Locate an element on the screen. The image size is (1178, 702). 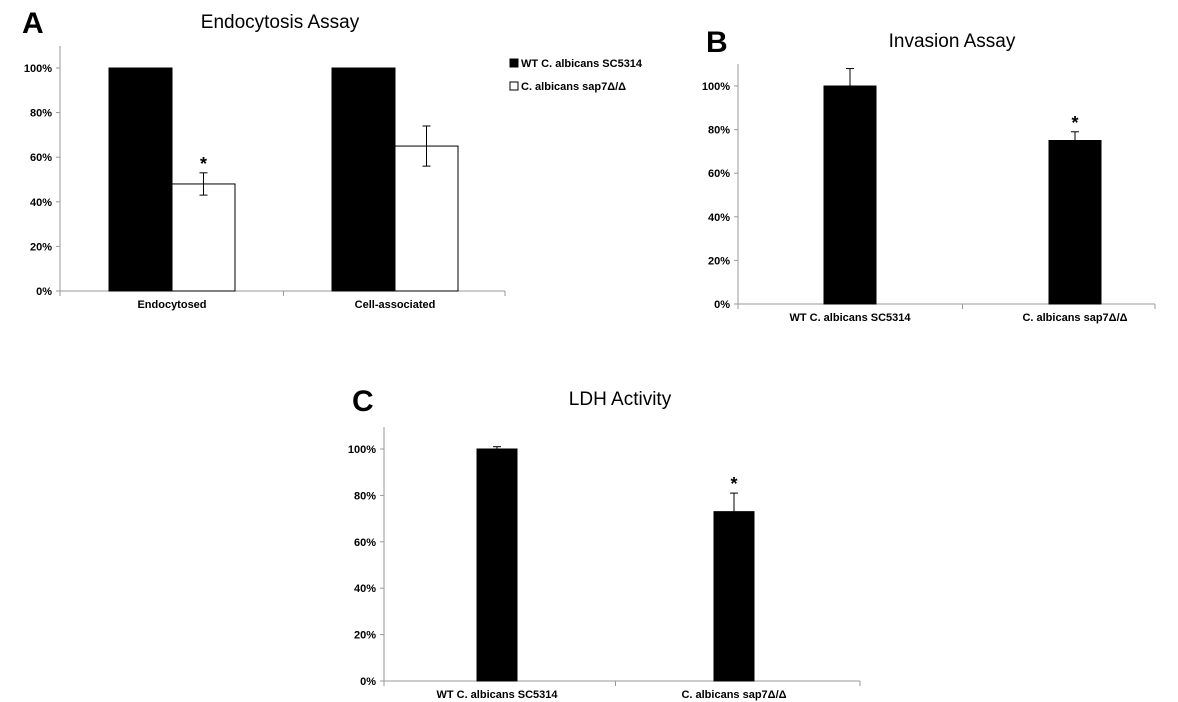
chart-title: LDH Activity is located at coordinates (620, 399).